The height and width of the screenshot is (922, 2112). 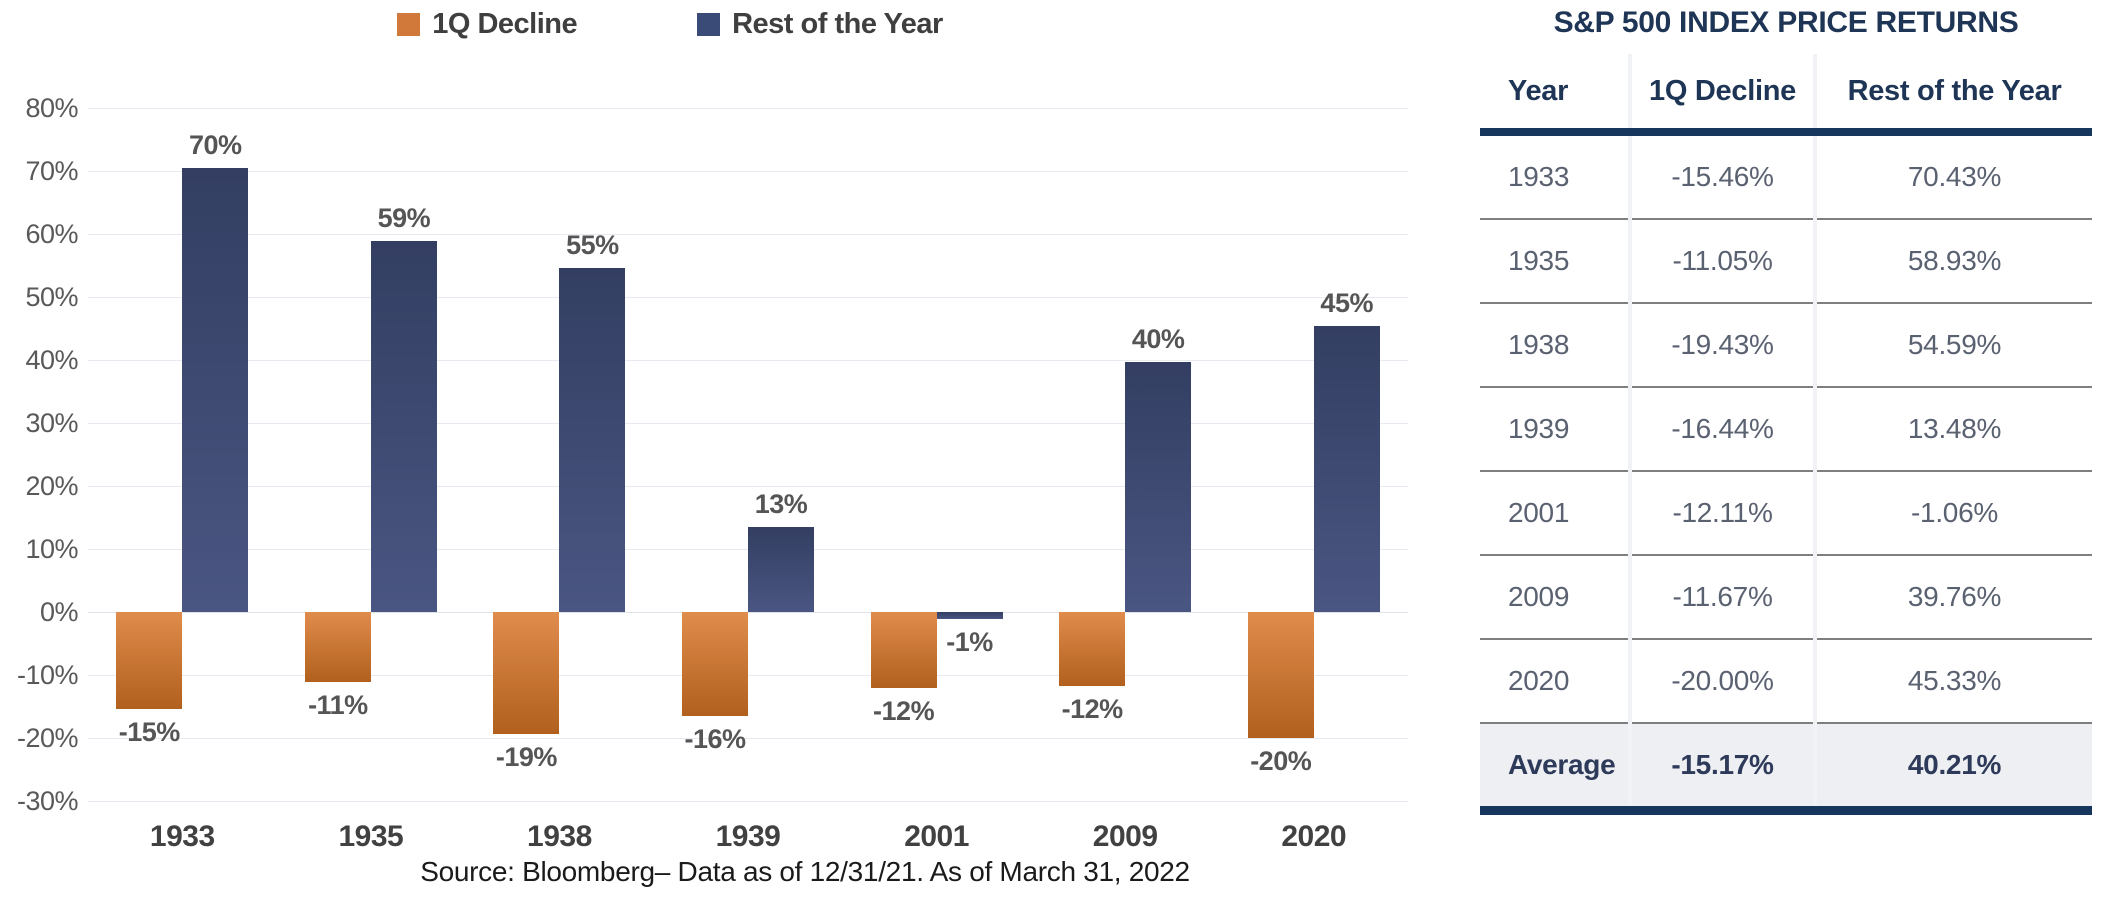 I want to click on cell-year: 2009, so click(x=1556, y=597).